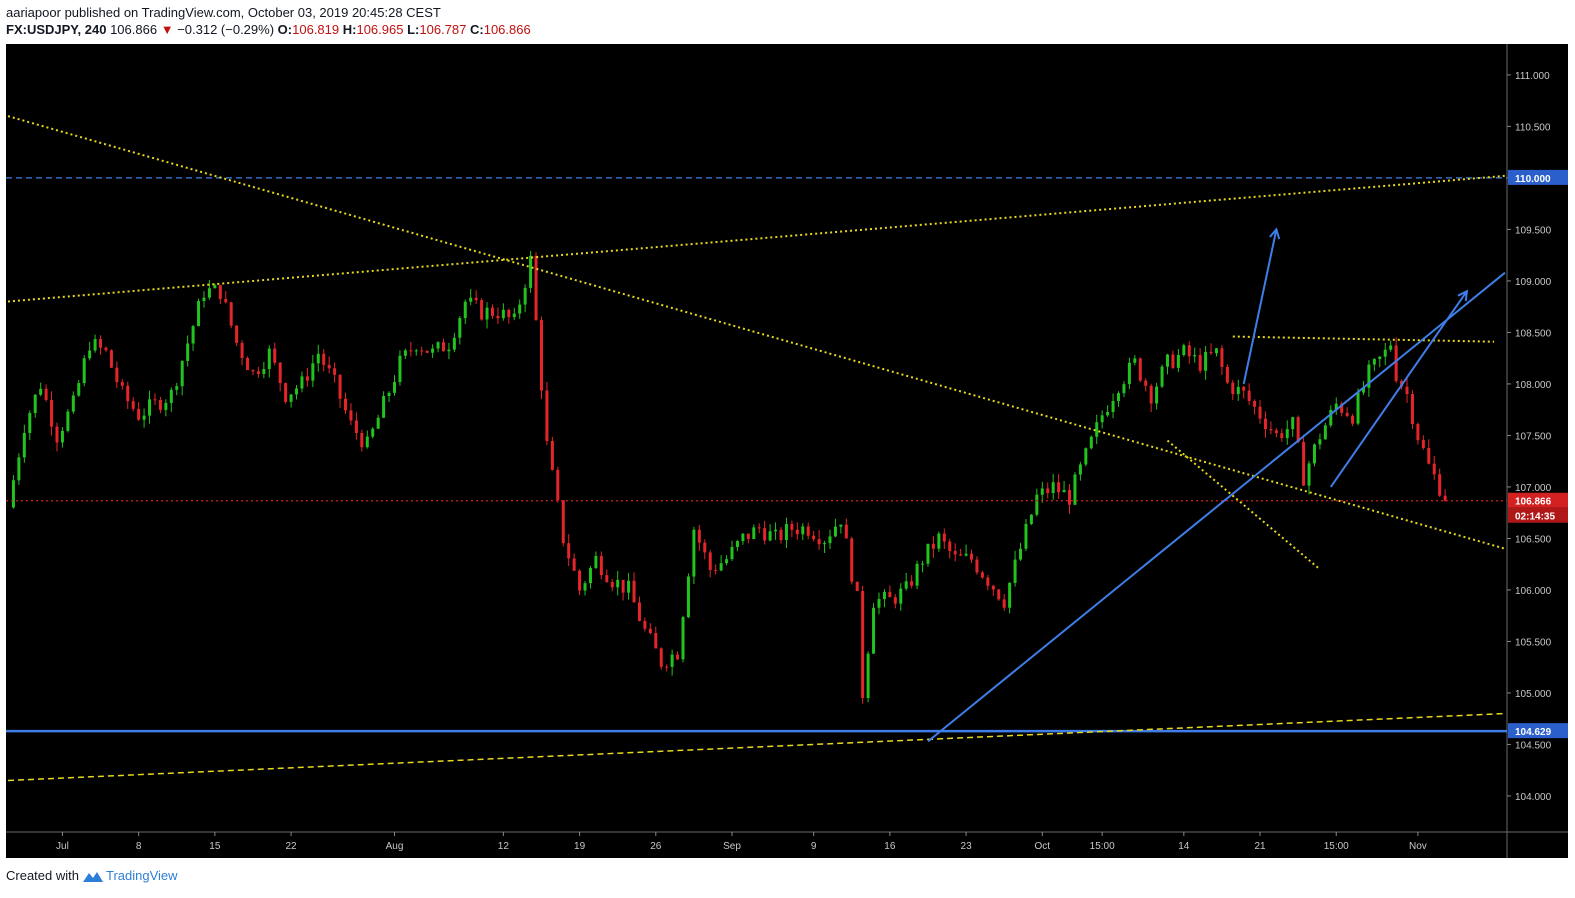 The image size is (1575, 898). Describe the element at coordinates (167, 29) in the screenshot. I see `down-arrow-icon: ▼` at that location.